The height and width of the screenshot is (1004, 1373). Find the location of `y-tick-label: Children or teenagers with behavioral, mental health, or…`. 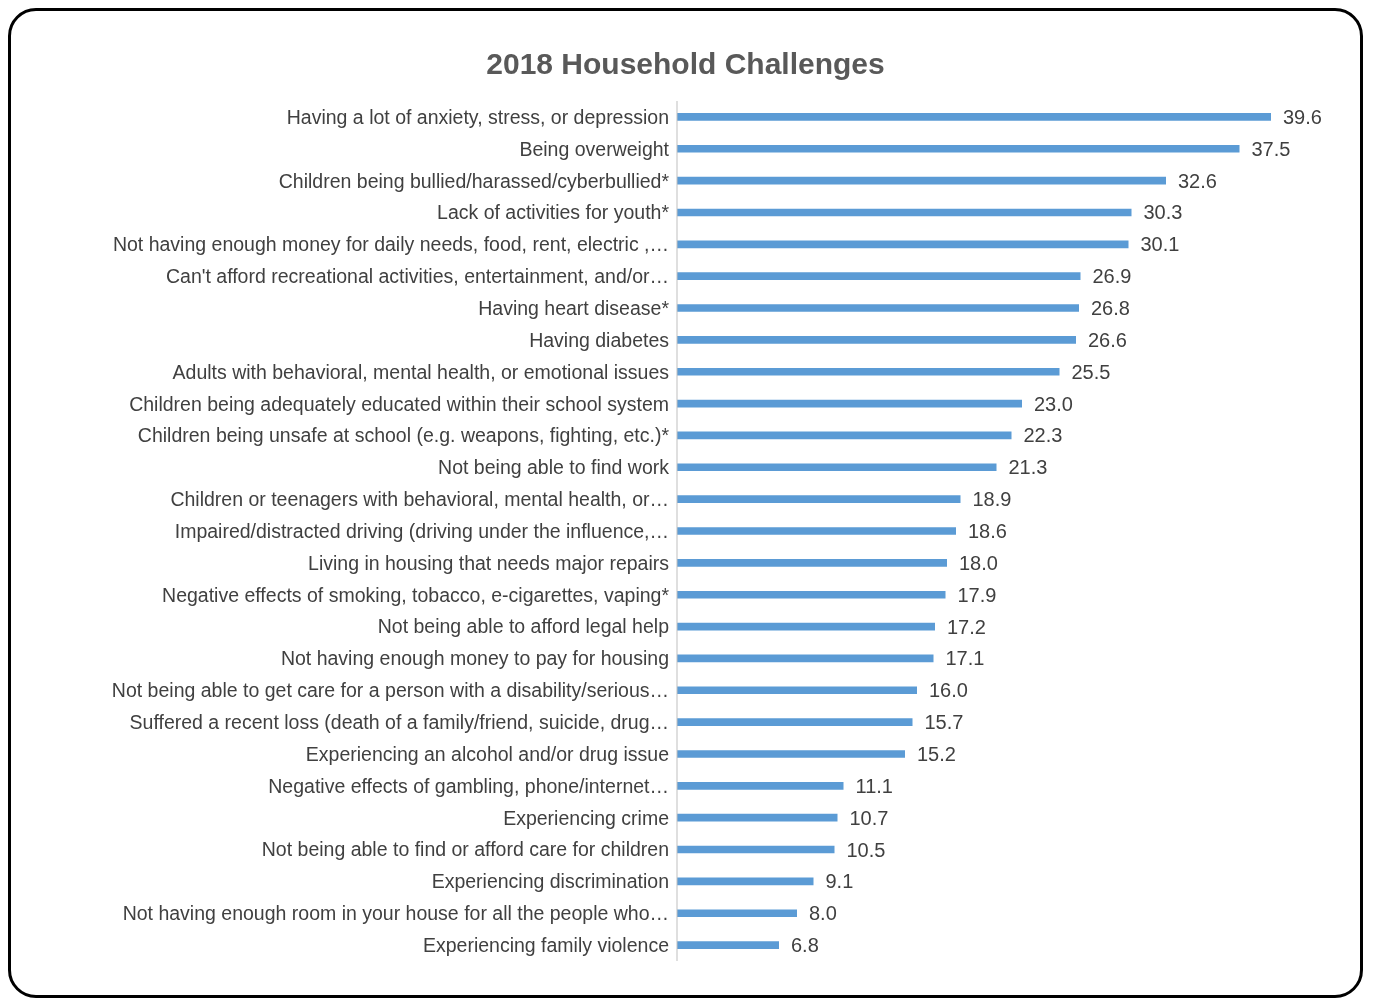

y-tick-label: Children or teenagers with behavioral, mental health, or… is located at coordinates (419, 499).